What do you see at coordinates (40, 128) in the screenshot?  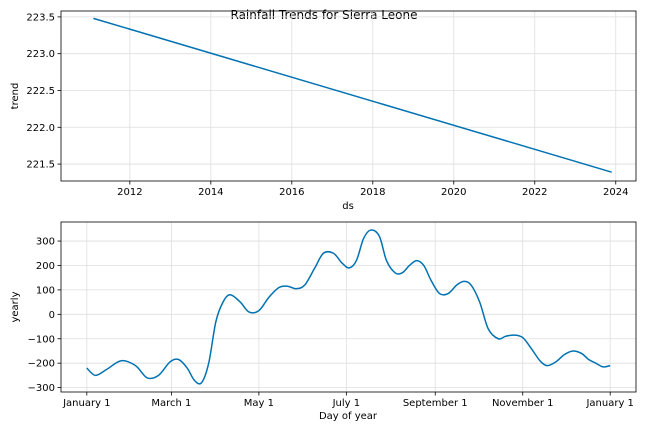 I see `trend-y-tick-label: 222.0` at bounding box center [40, 128].